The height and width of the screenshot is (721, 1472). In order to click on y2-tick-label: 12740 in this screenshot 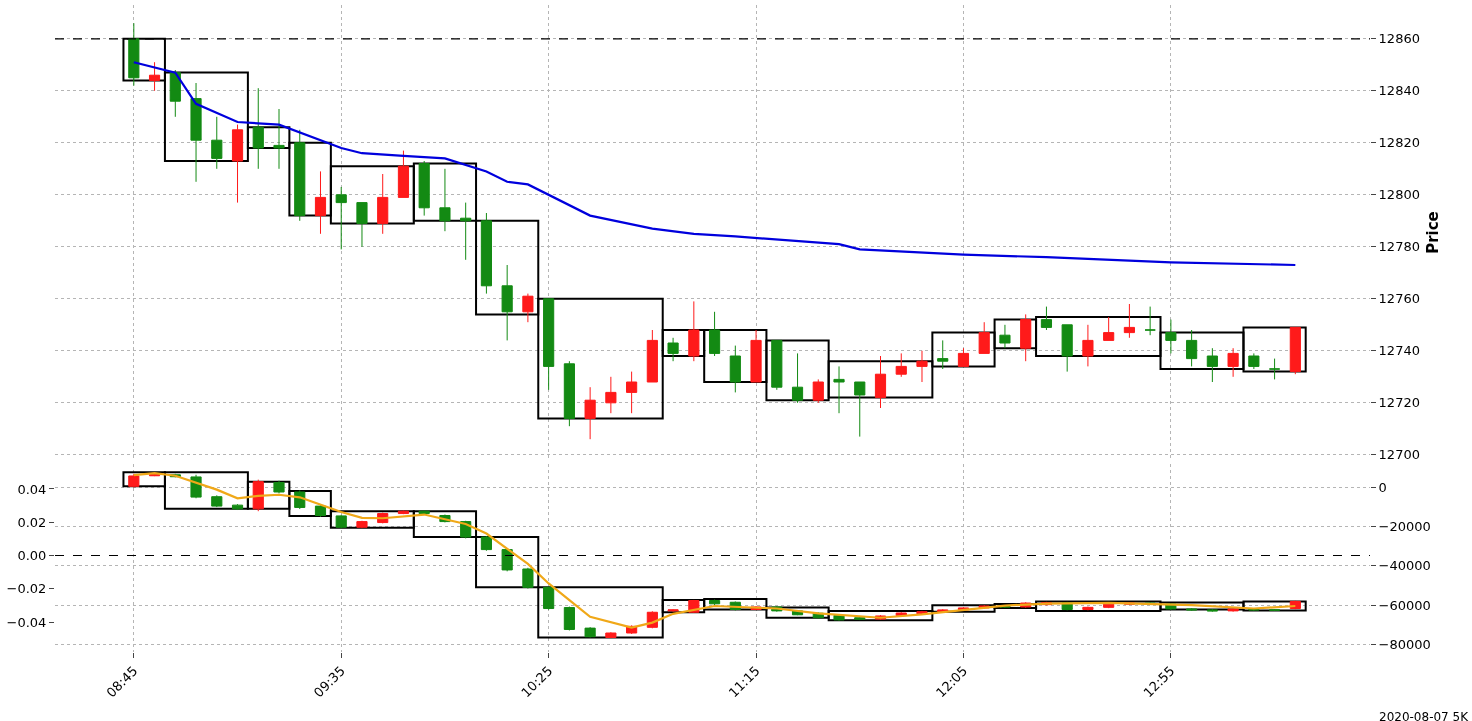, I will do `click(1399, 351)`.